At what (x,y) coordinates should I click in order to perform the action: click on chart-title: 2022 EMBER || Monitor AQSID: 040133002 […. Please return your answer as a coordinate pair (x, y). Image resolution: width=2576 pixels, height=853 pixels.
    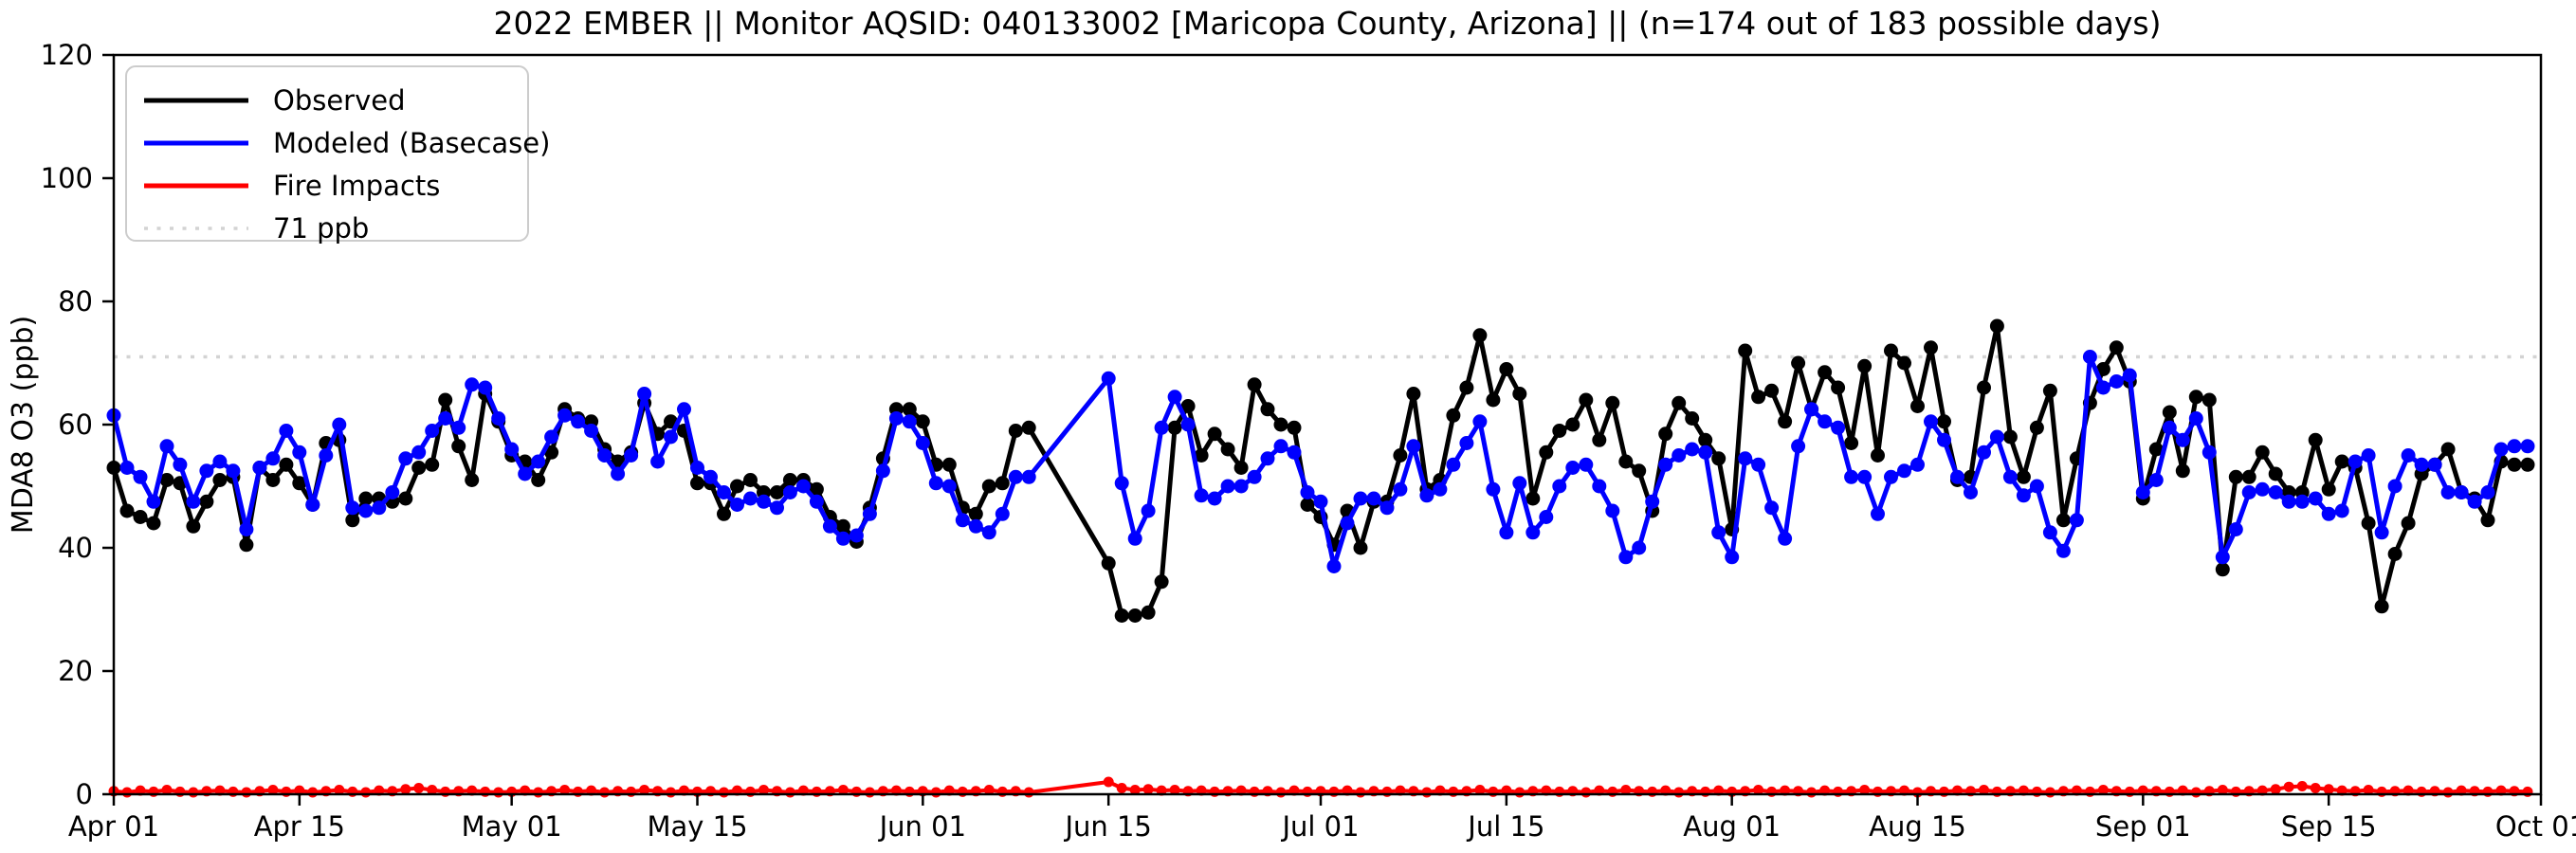
    Looking at the image, I should click on (1328, 23).